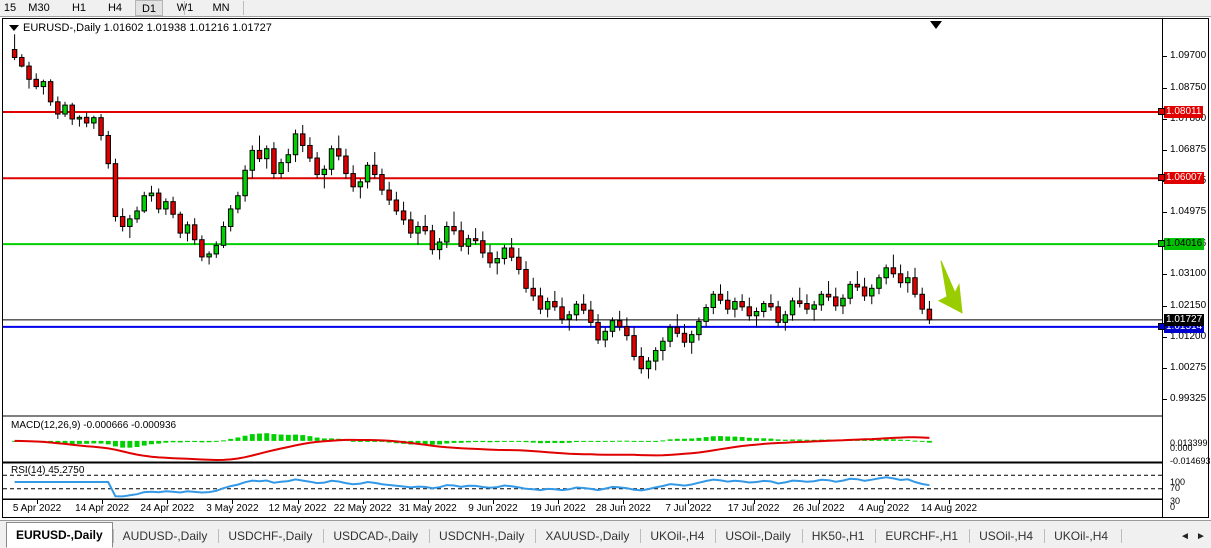 The height and width of the screenshot is (548, 1211). Describe the element at coordinates (14, 28) in the screenshot. I see `chevron-down-icon` at that location.